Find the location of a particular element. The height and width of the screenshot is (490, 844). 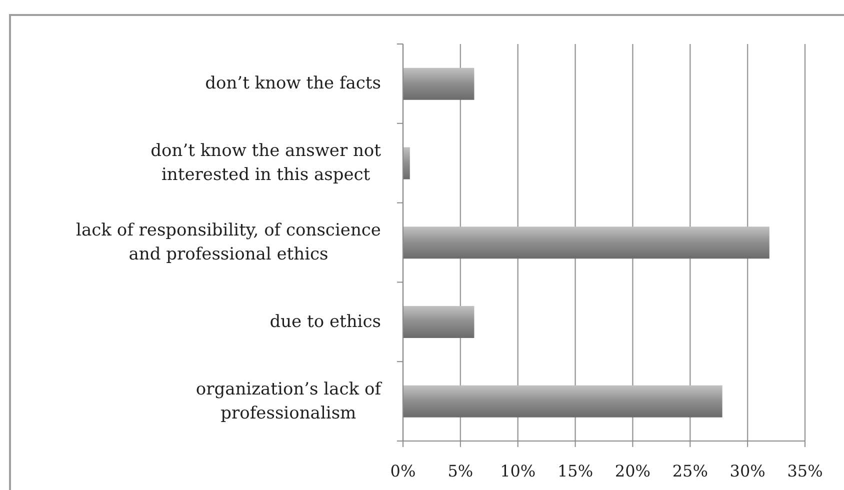

y-tick-label: organization’s lack of professionalism is located at coordinates (289, 401).